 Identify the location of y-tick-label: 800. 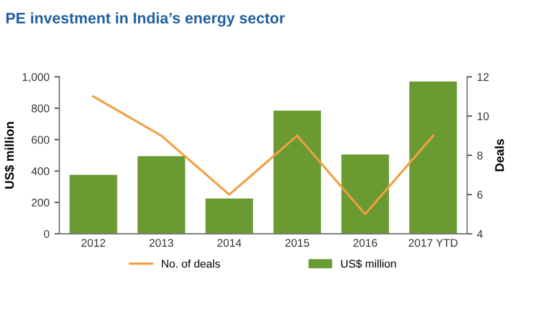
(41, 108).